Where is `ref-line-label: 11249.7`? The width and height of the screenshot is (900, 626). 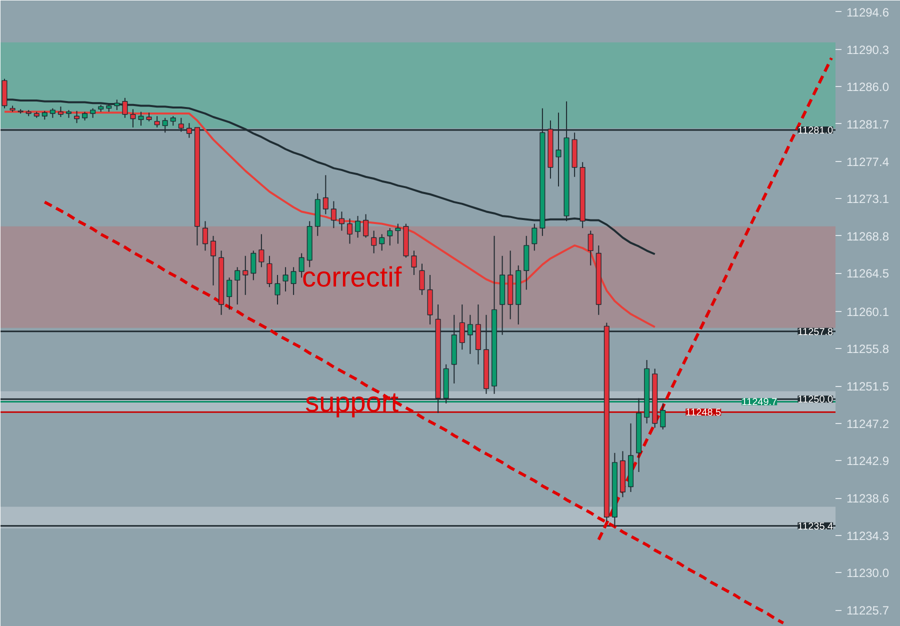 ref-line-label: 11249.7 is located at coordinates (760, 402).